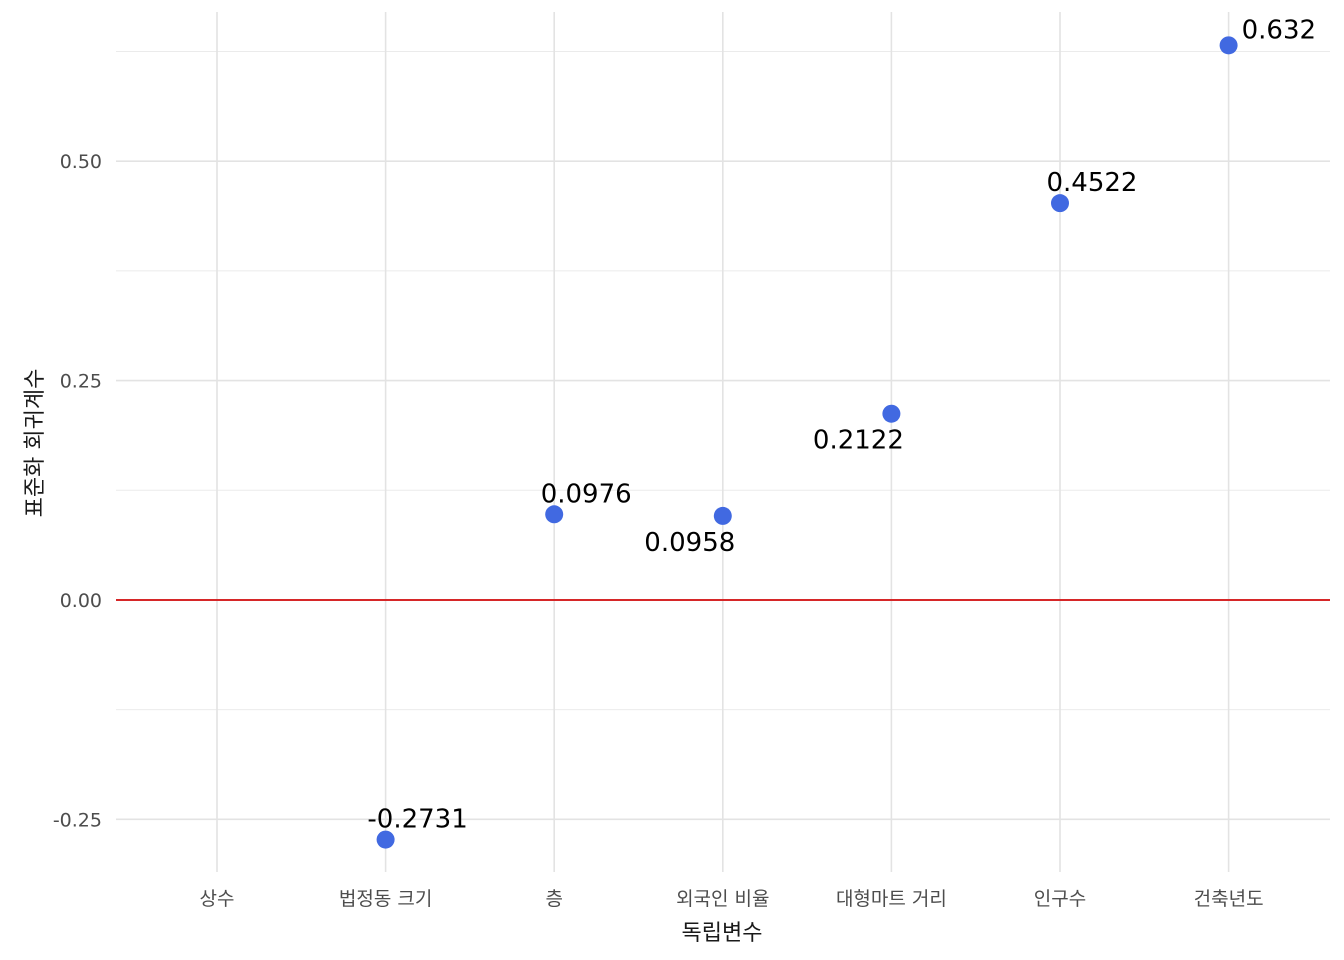 This screenshot has height=960, width=1344. Describe the element at coordinates (553, 899) in the screenshot. I see `x-tick-label: 층` at that location.